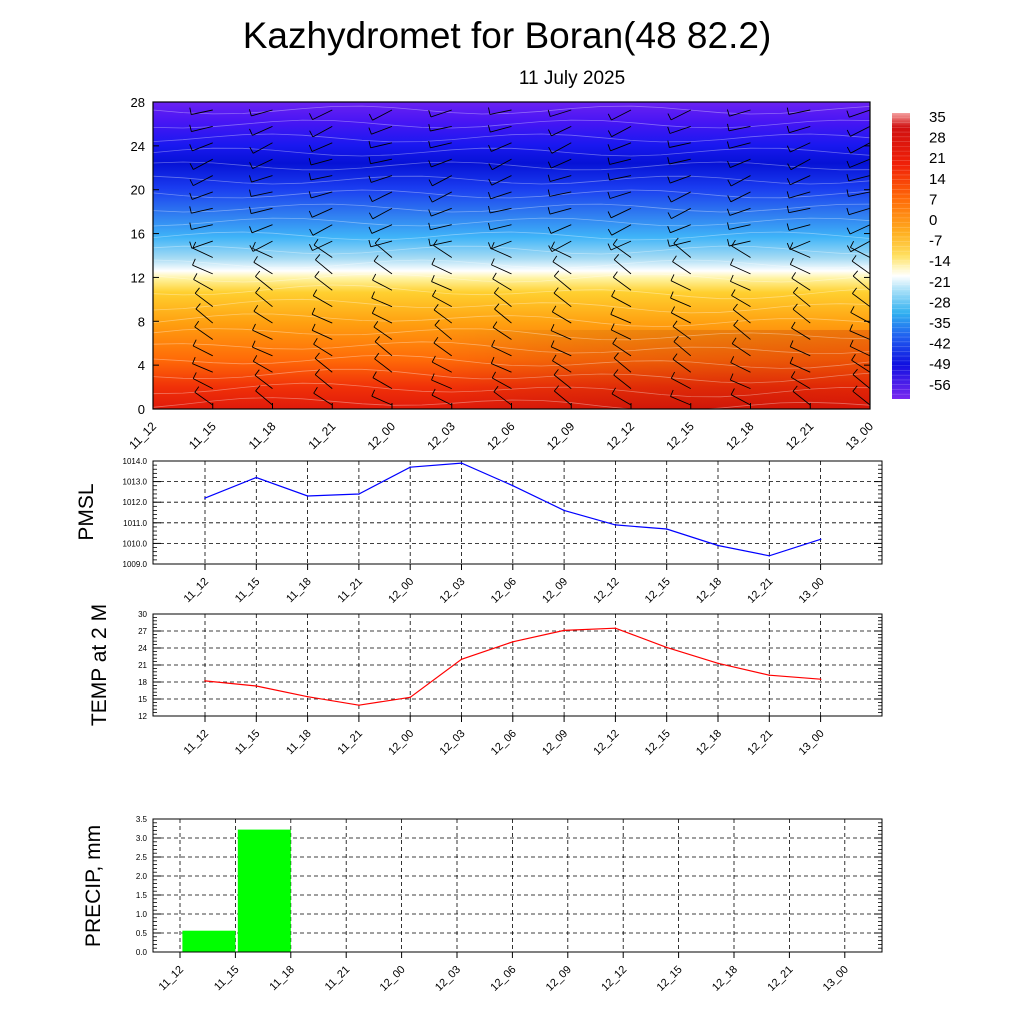  Describe the element at coordinates (338, 979) in the screenshot. I see `x-tick-label: 11_21` at that location.